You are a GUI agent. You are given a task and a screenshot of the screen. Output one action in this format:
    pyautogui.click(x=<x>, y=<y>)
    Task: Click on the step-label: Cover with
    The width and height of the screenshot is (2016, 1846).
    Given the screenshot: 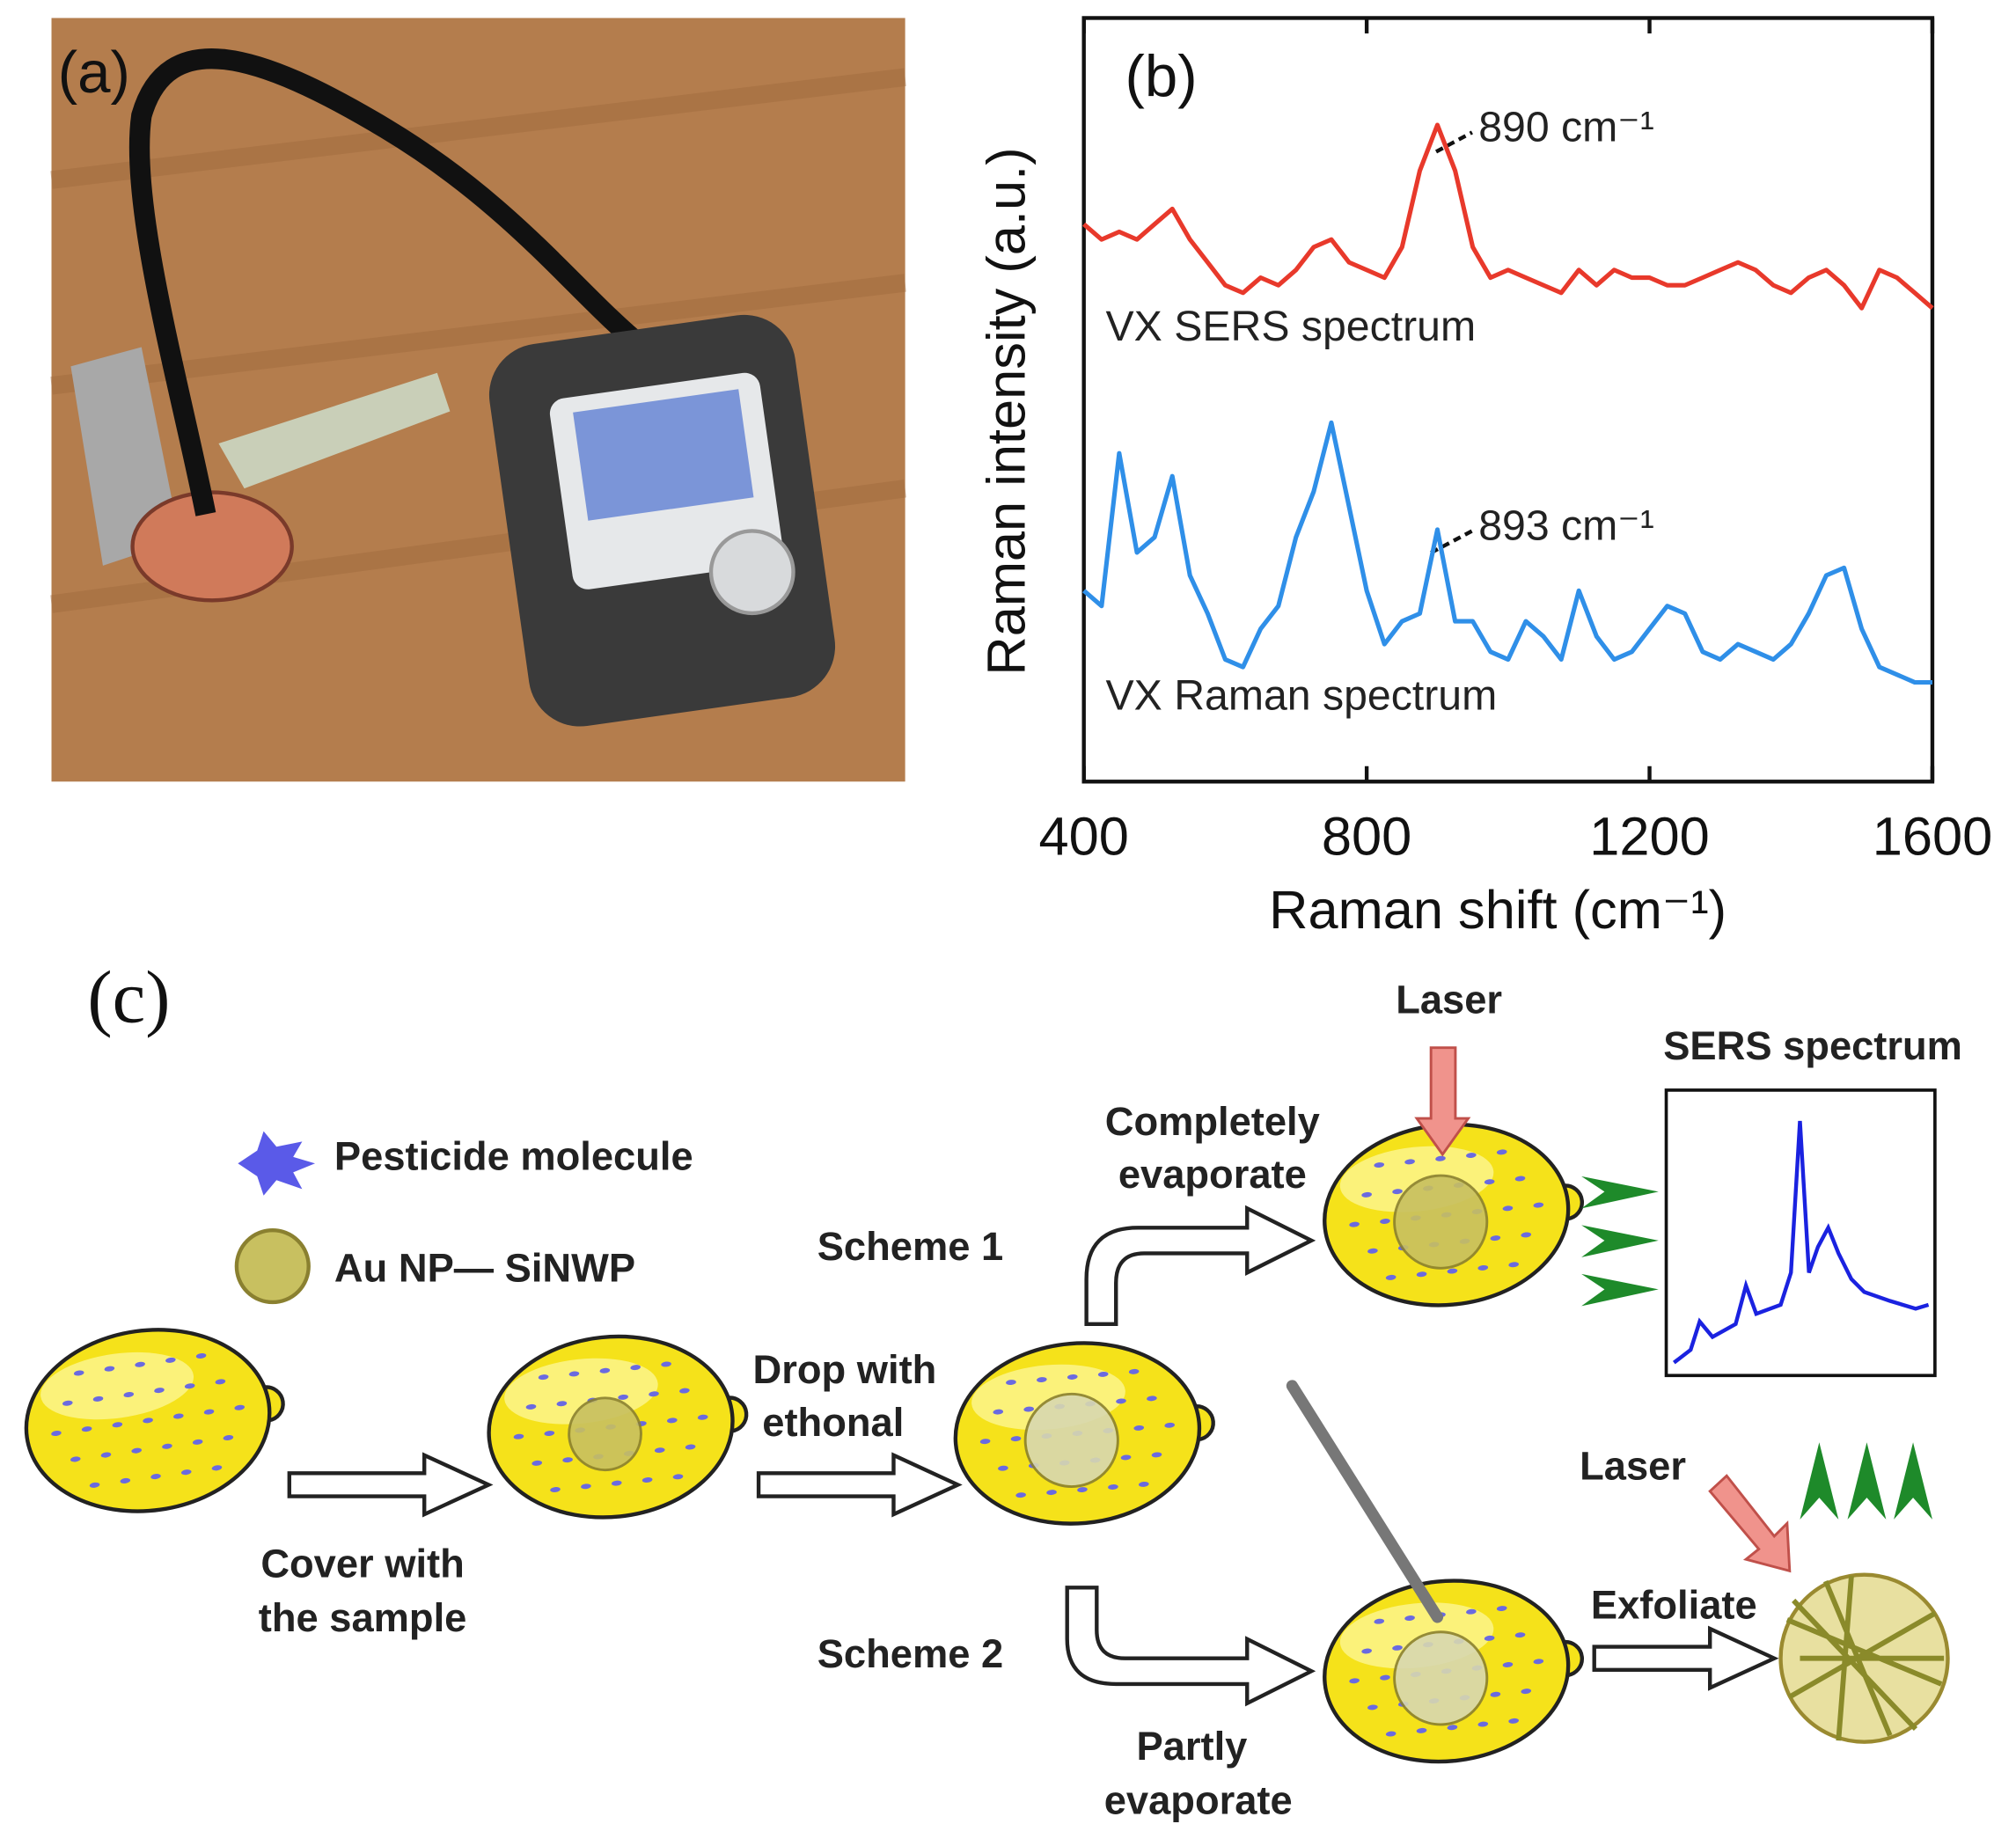 What is the action you would take?
    pyautogui.click(x=362, y=1564)
    